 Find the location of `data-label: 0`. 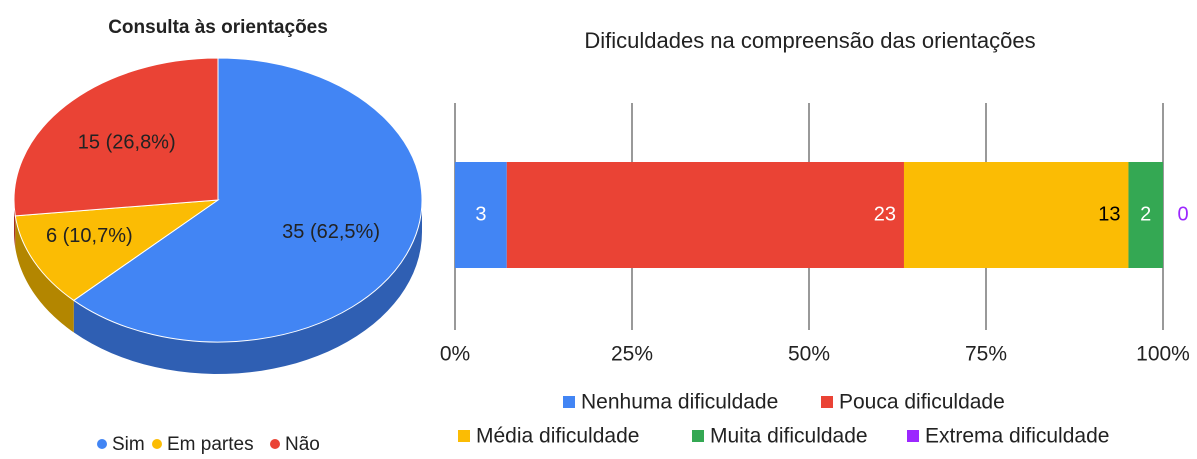

data-label: 0 is located at coordinates (1182, 214).